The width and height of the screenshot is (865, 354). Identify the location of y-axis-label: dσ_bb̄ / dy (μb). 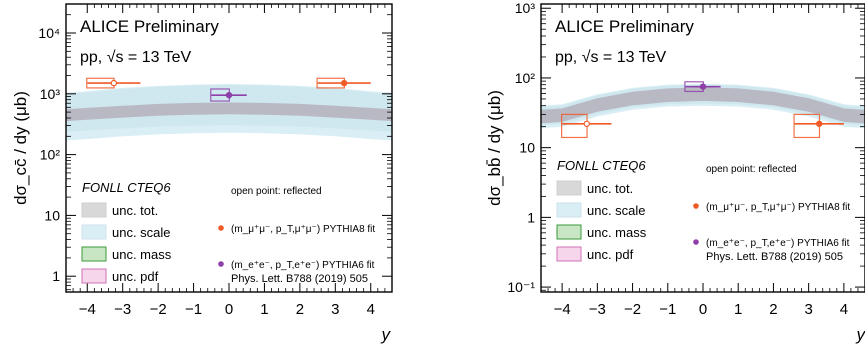
(494, 148).